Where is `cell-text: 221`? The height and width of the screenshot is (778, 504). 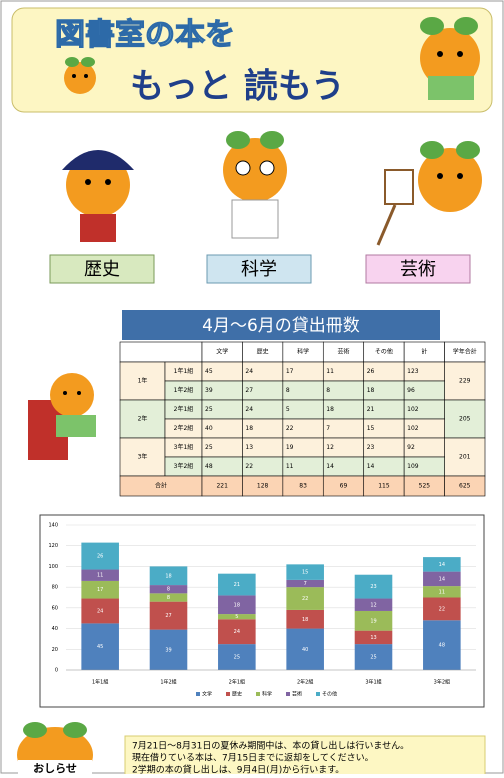
cell-text: 221 is located at coordinates (222, 486).